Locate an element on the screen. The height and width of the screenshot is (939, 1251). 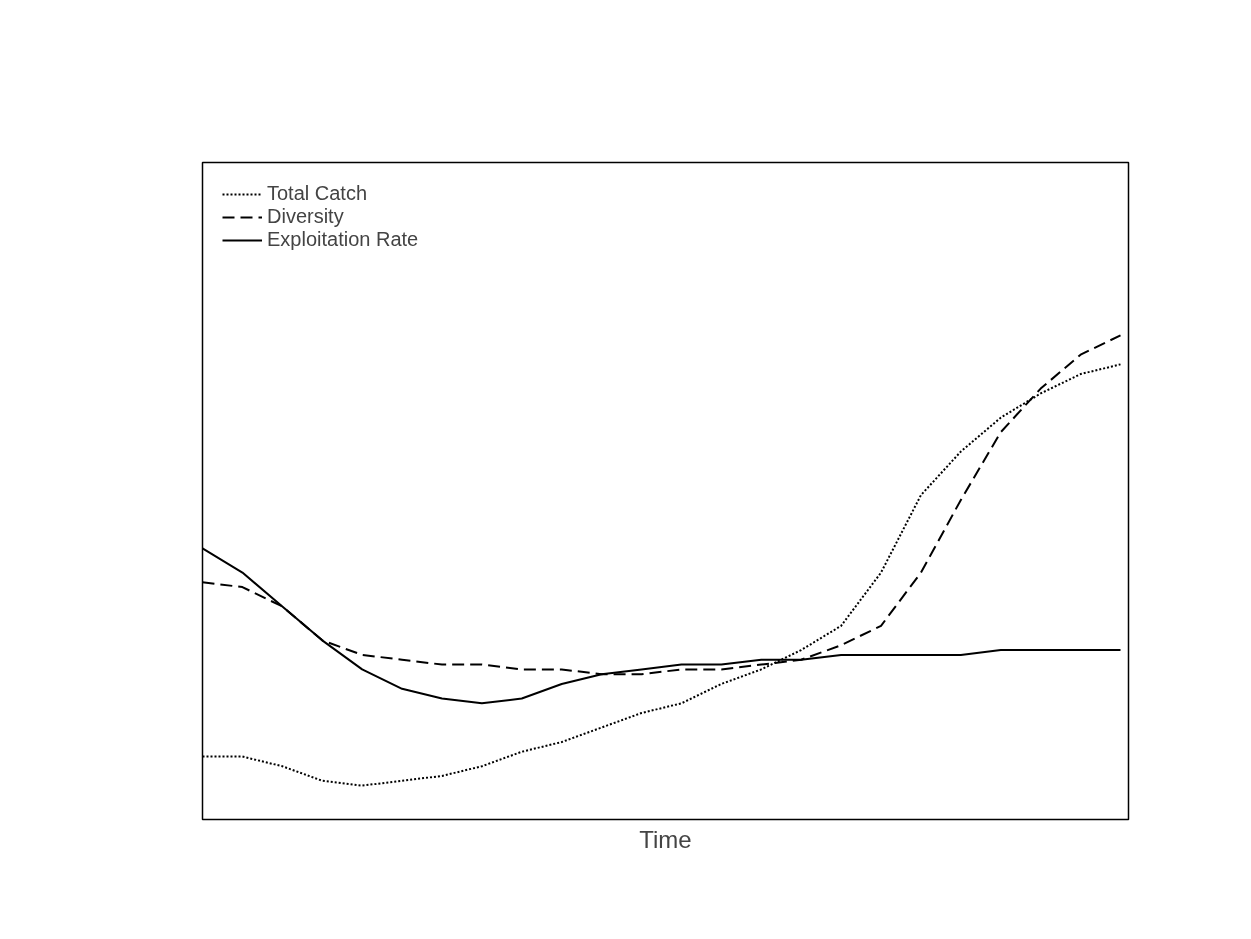
legend-label: Diversity is located at coordinates (305, 216).